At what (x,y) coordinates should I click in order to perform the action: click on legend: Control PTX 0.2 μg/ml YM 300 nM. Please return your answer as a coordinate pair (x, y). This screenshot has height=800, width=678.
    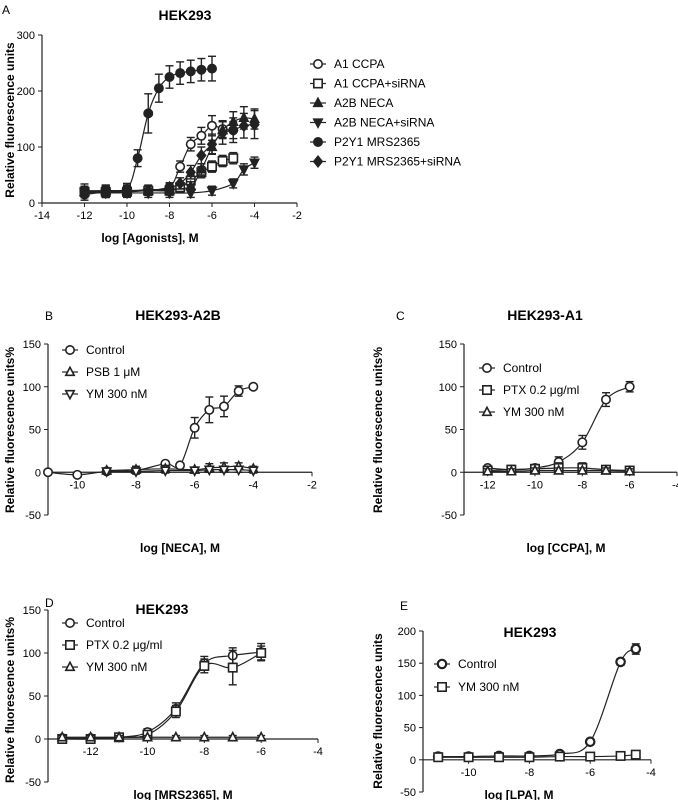
    Looking at the image, I should click on (112, 645).